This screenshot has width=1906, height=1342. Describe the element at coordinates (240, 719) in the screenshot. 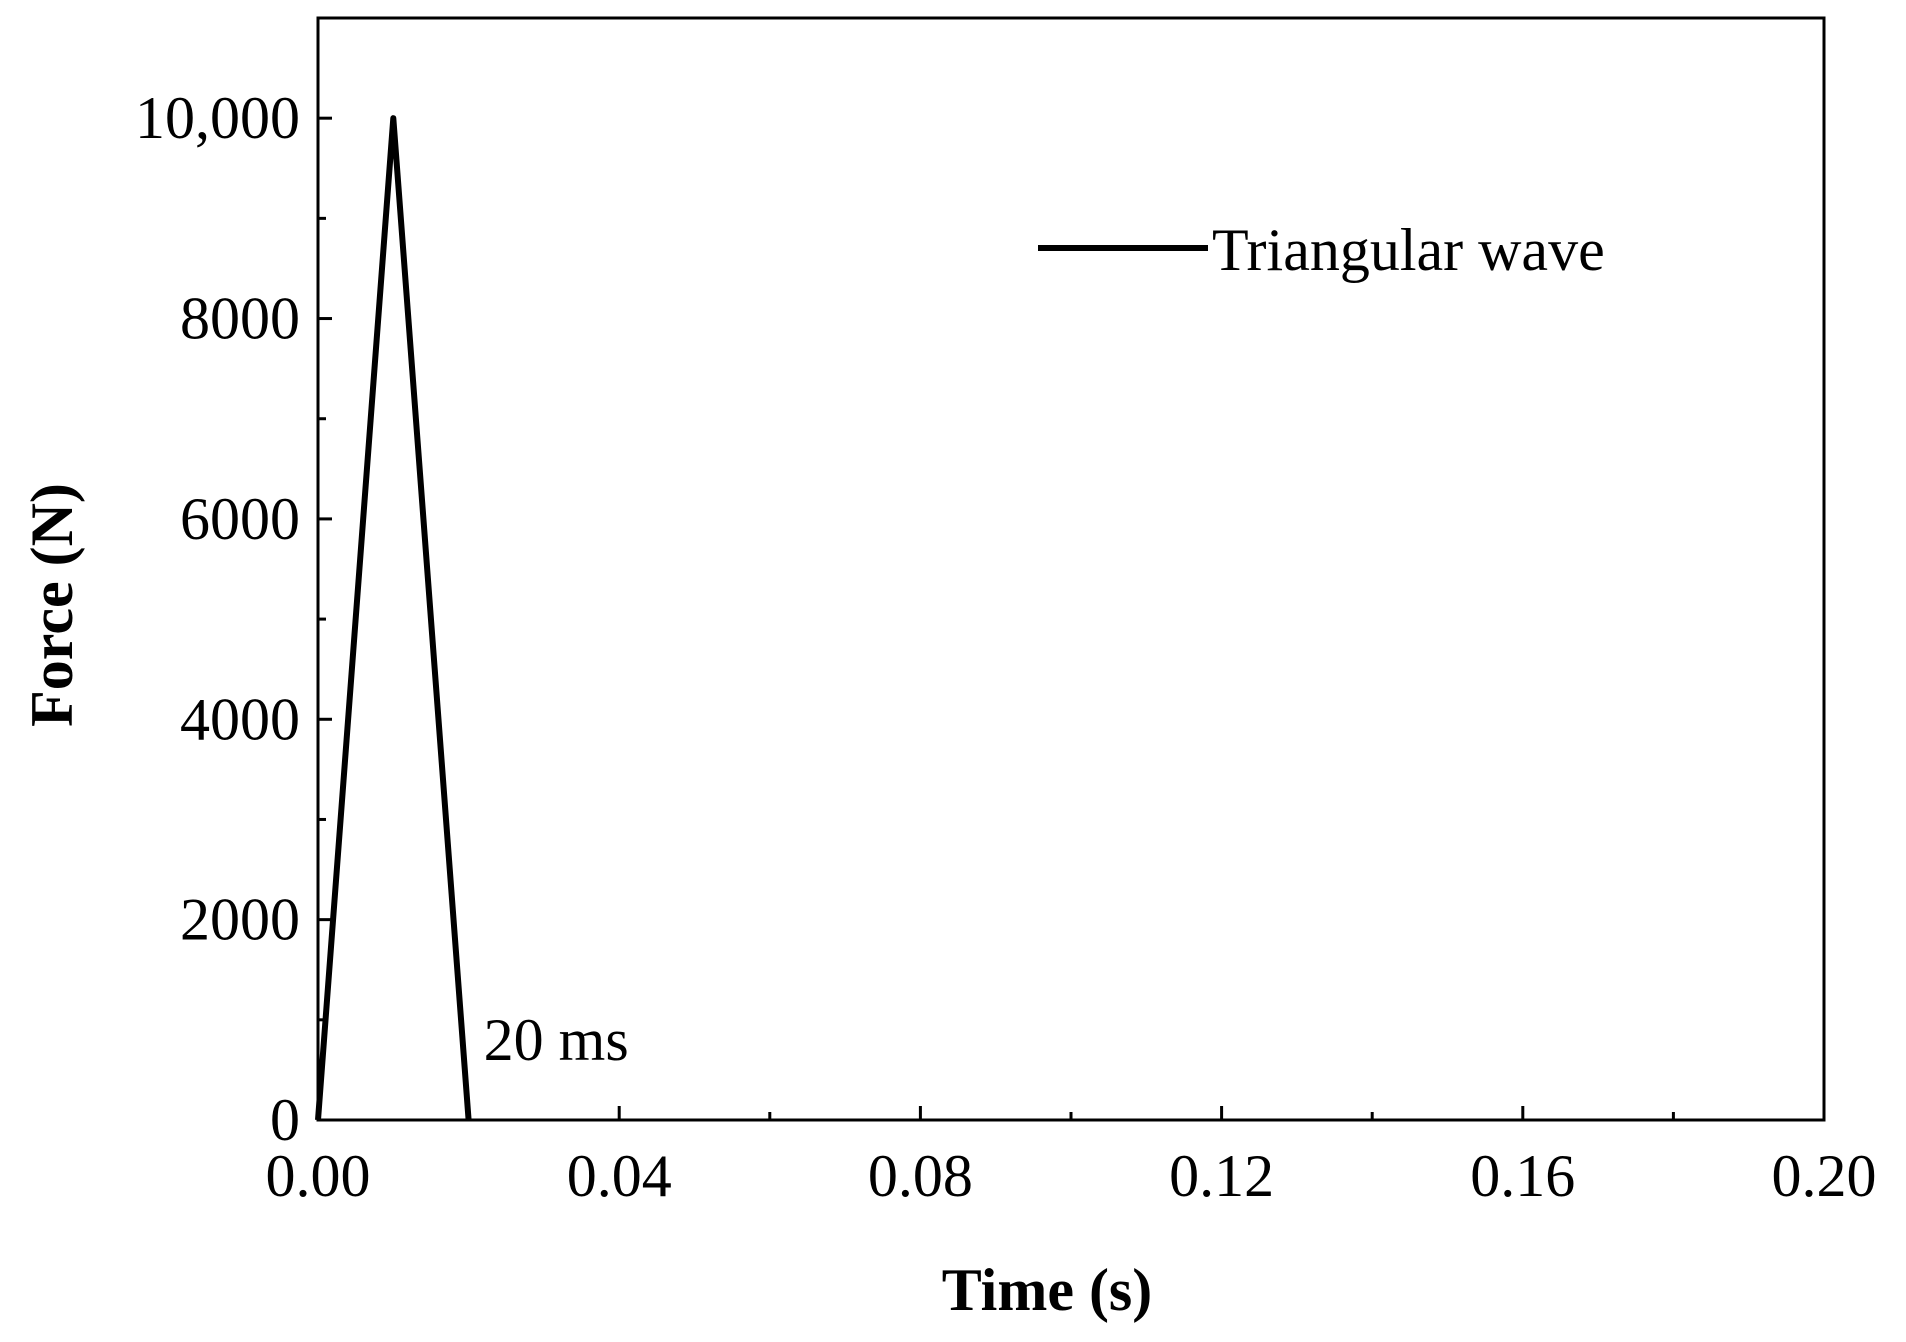

I see `y-tick-label: 4000` at that location.